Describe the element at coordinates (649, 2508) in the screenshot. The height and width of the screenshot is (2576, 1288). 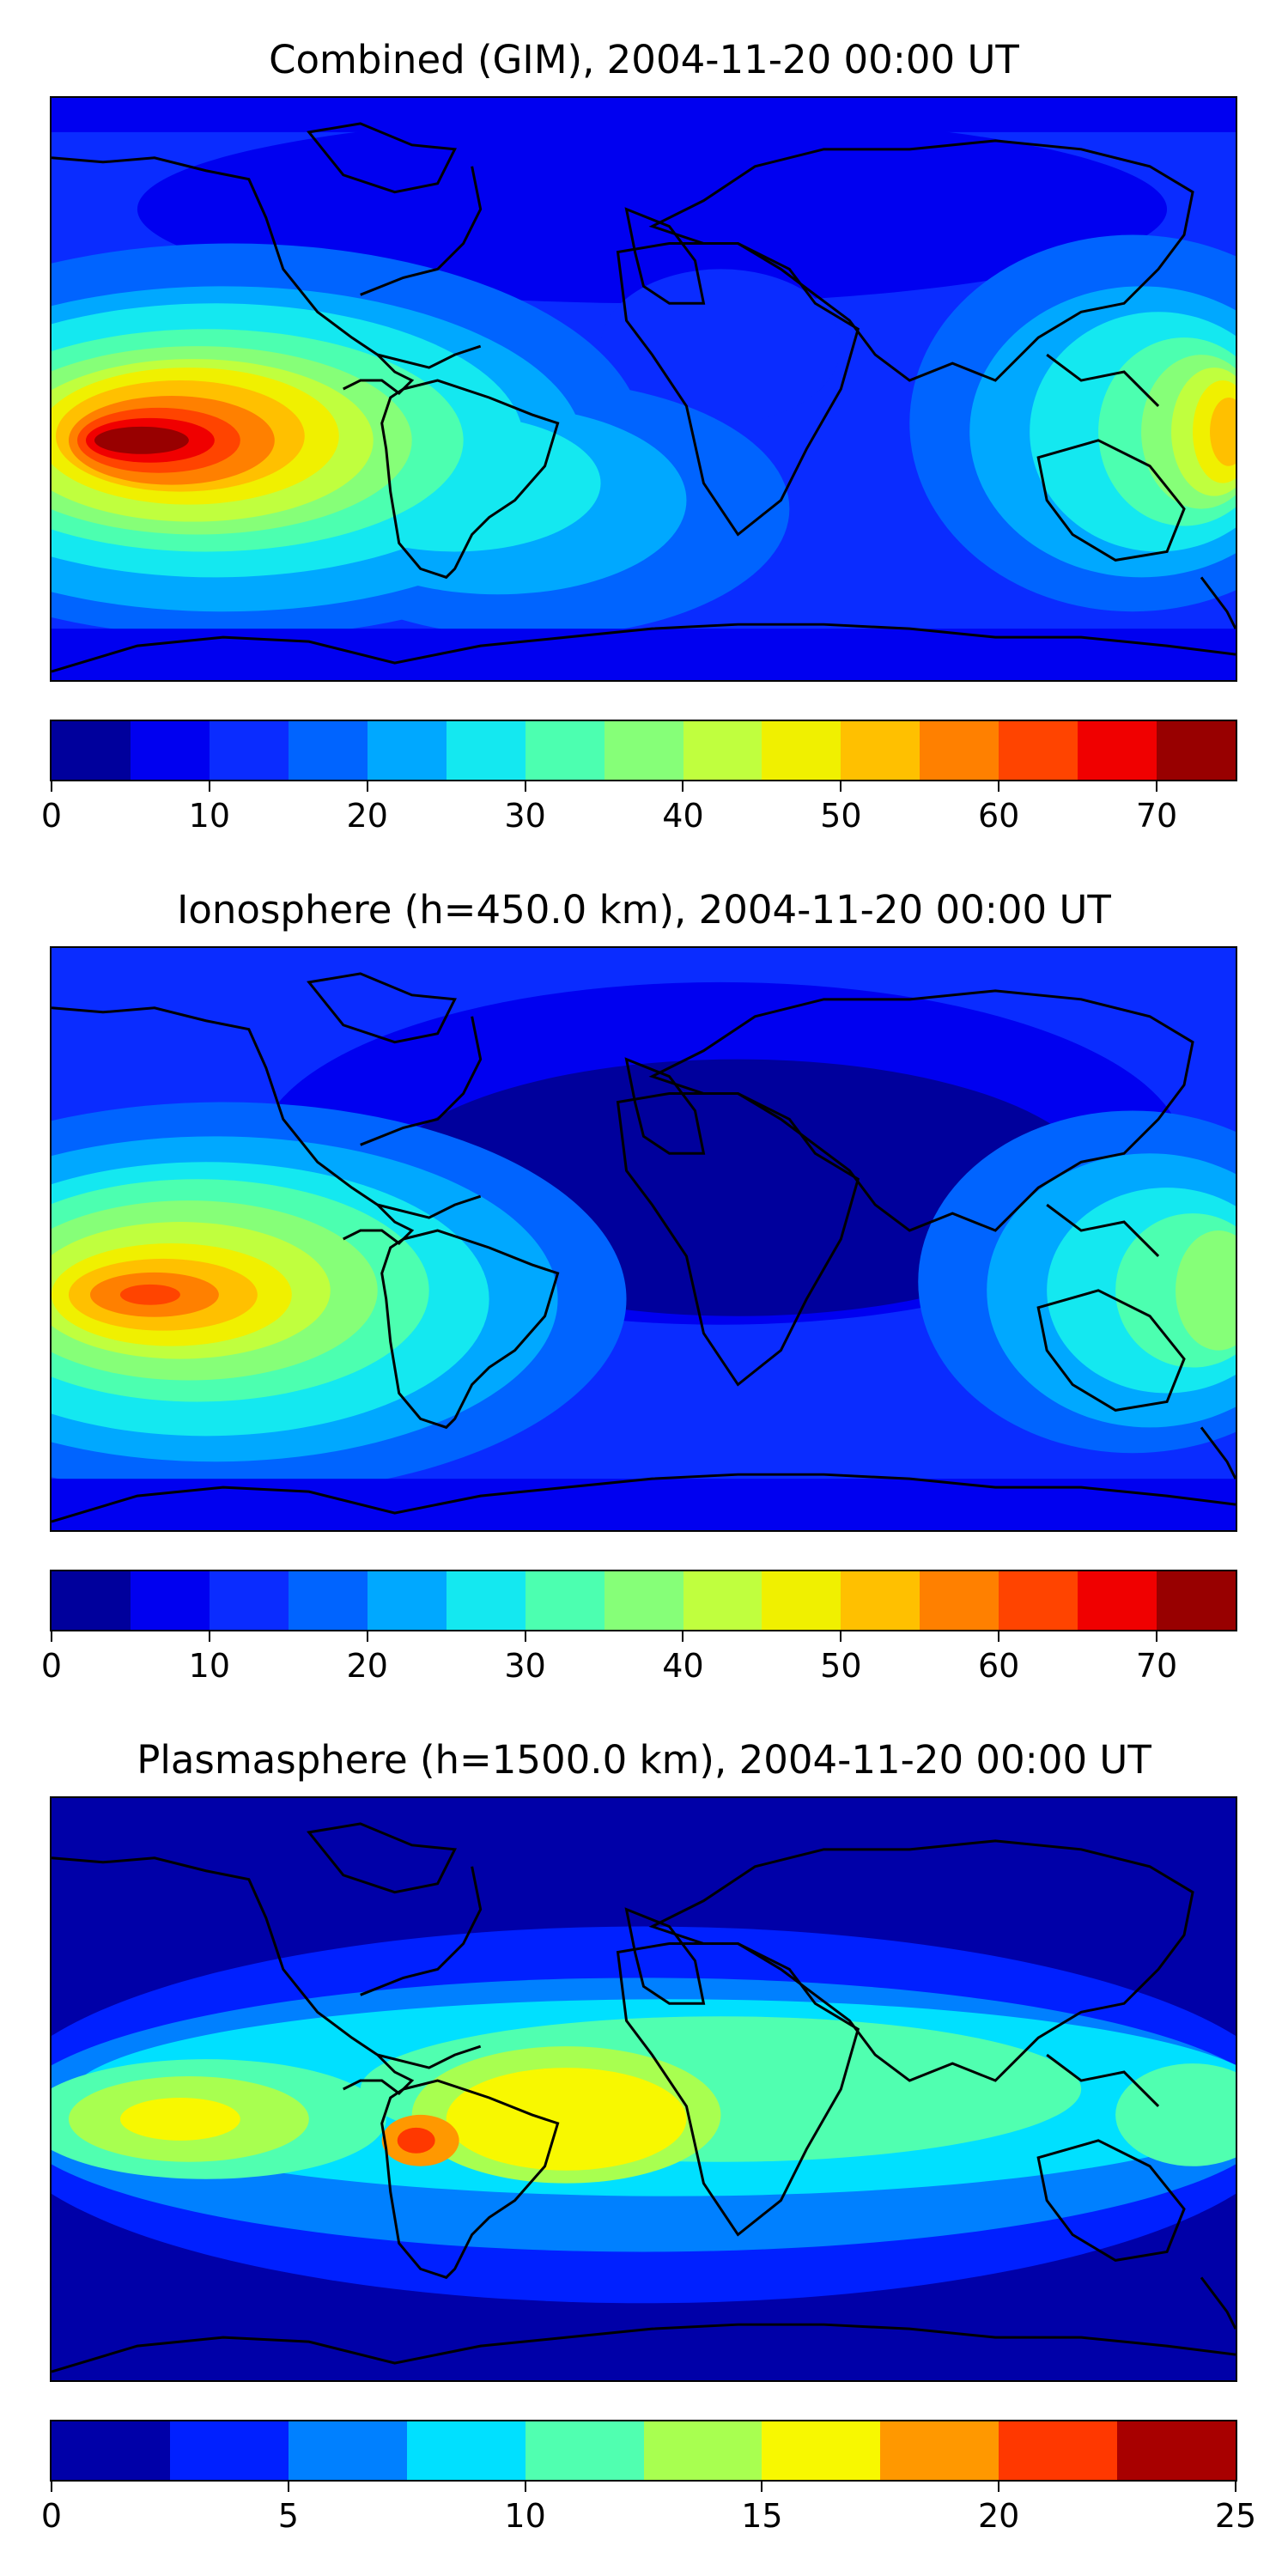
I see `colorbar-ticks: 0 5 10 15 20 25` at that location.